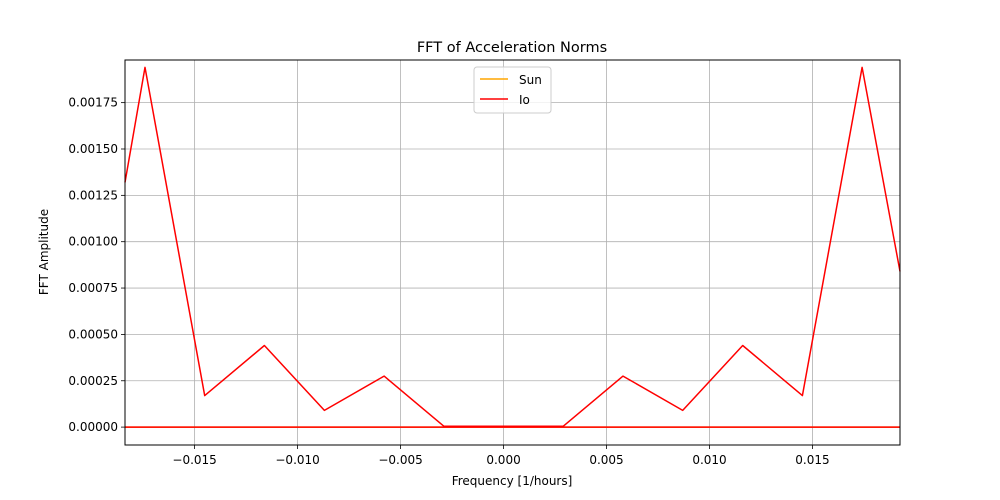 This screenshot has width=1000, height=500. What do you see at coordinates (93, 288) in the screenshot?
I see `y-tick-label: 0.00075` at bounding box center [93, 288].